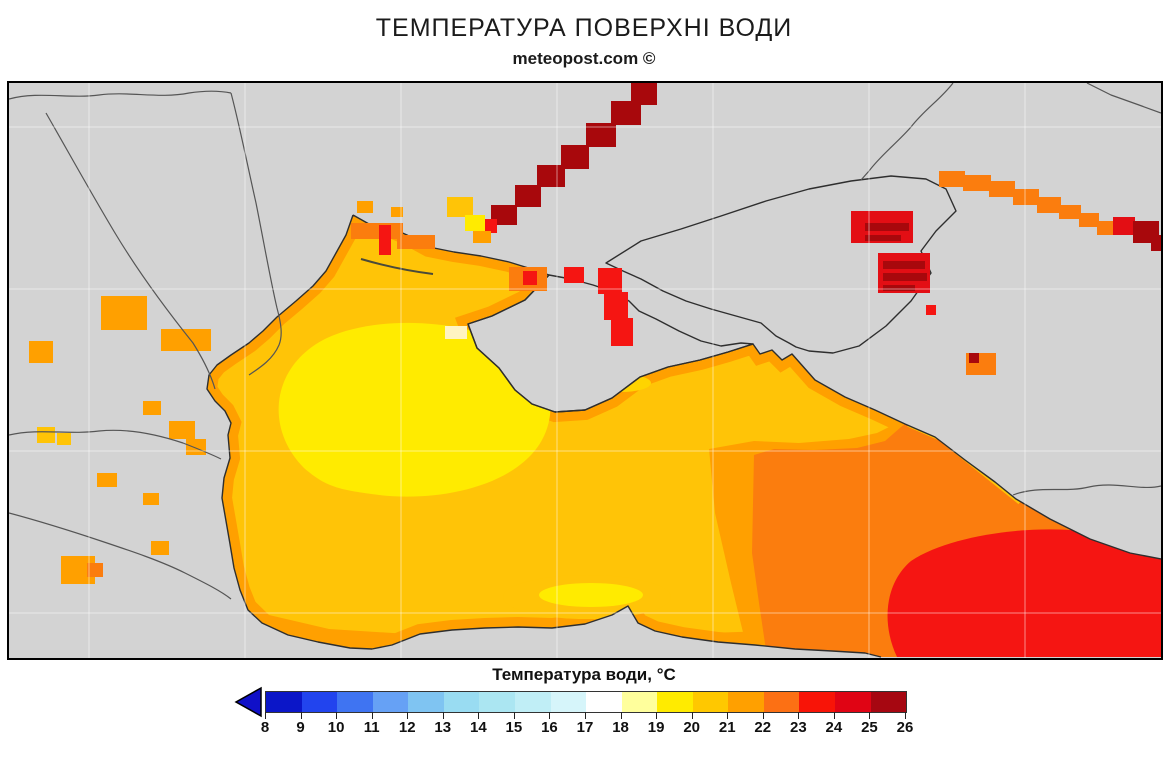  I want to click on sea-of-azov, so click(781, 264).